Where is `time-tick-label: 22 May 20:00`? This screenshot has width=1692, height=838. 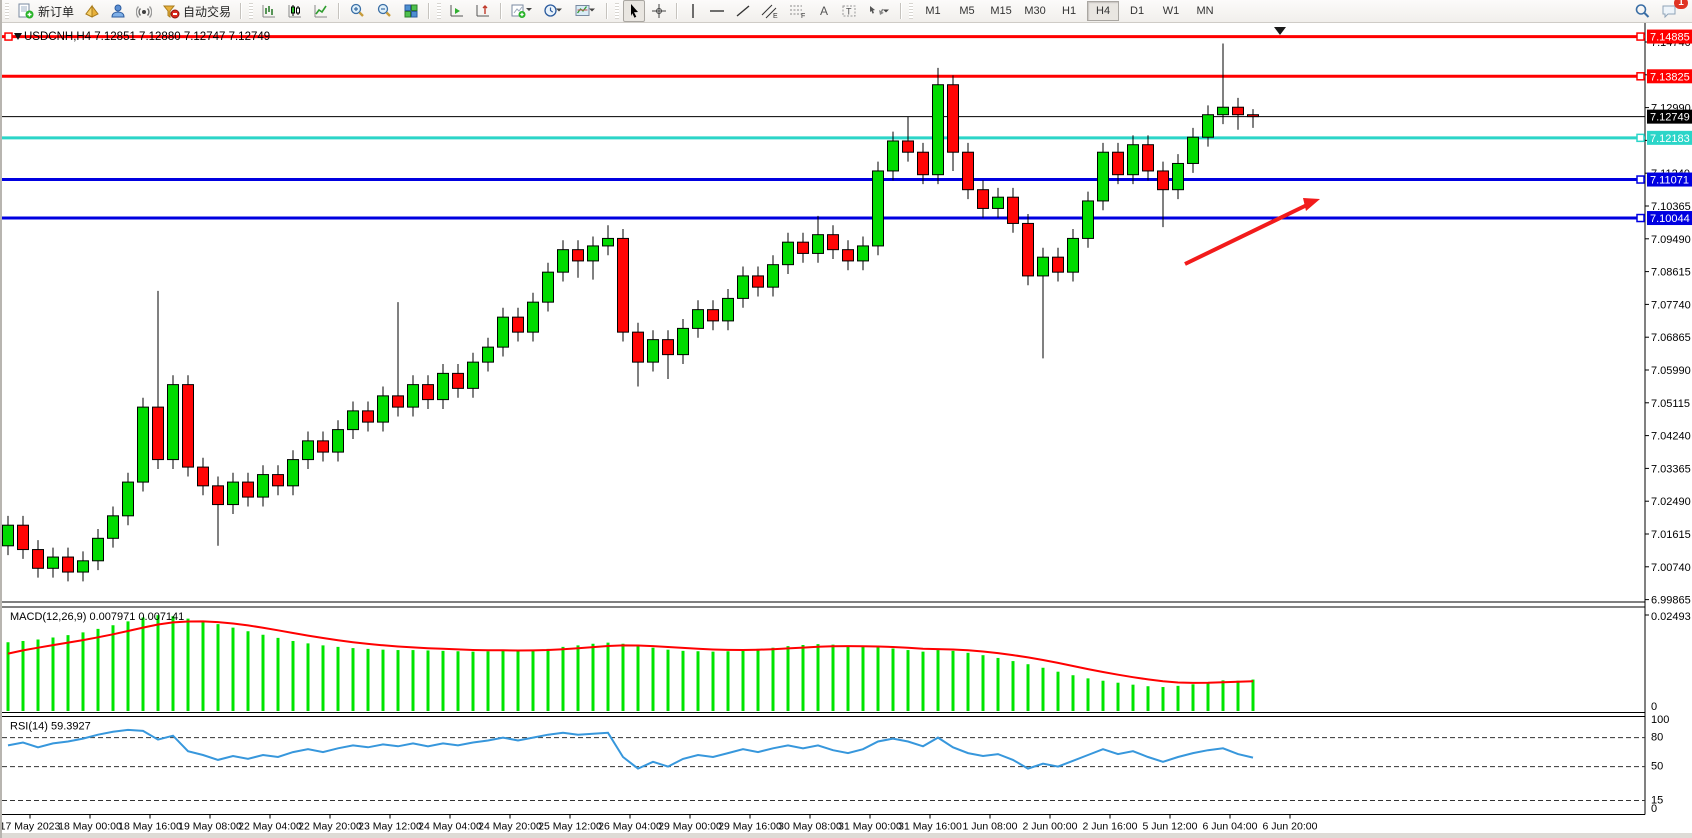 time-tick-label: 22 May 20:00 is located at coordinates (330, 827).